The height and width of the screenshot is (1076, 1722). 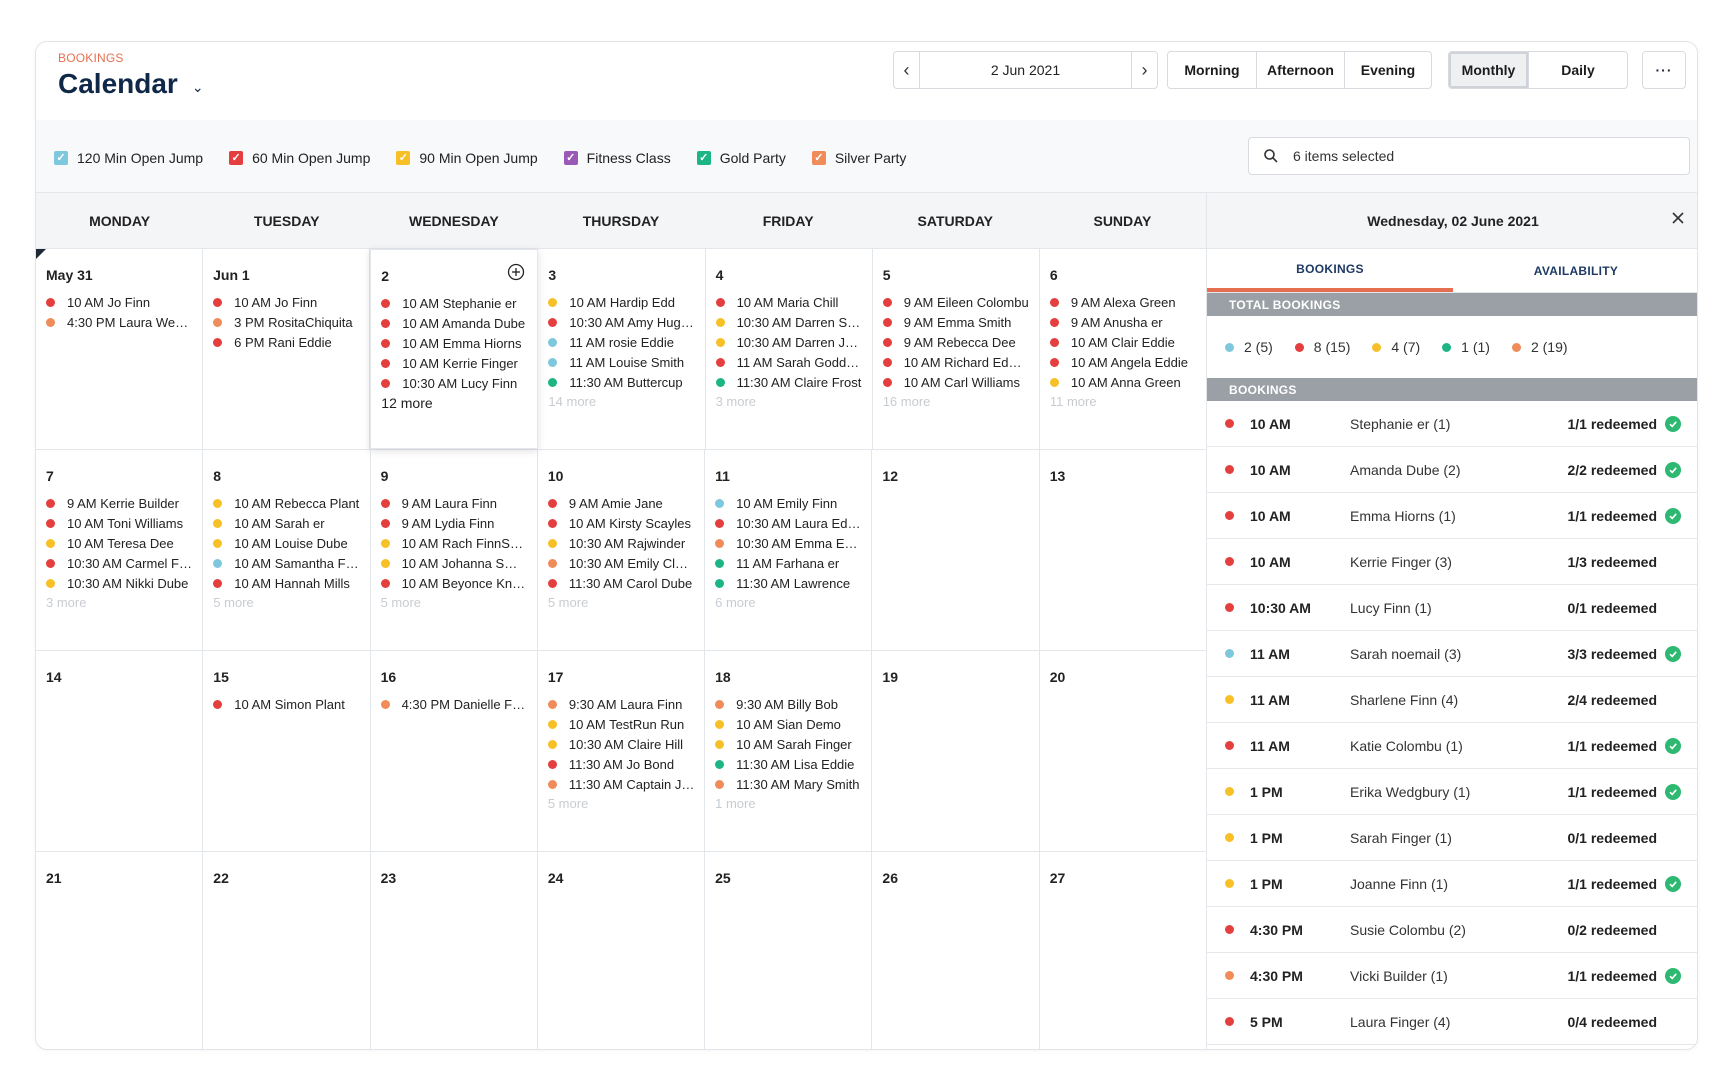 I want to click on calendar-event: 11:30 AM Buttercup, so click(x=623, y=382).